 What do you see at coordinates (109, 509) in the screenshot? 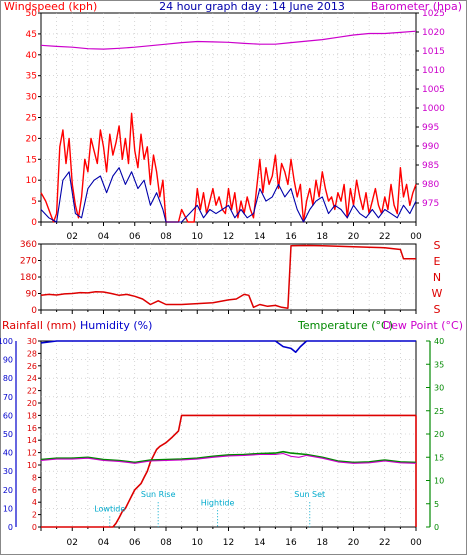
I see `annotation-label: Lowtide` at bounding box center [109, 509].